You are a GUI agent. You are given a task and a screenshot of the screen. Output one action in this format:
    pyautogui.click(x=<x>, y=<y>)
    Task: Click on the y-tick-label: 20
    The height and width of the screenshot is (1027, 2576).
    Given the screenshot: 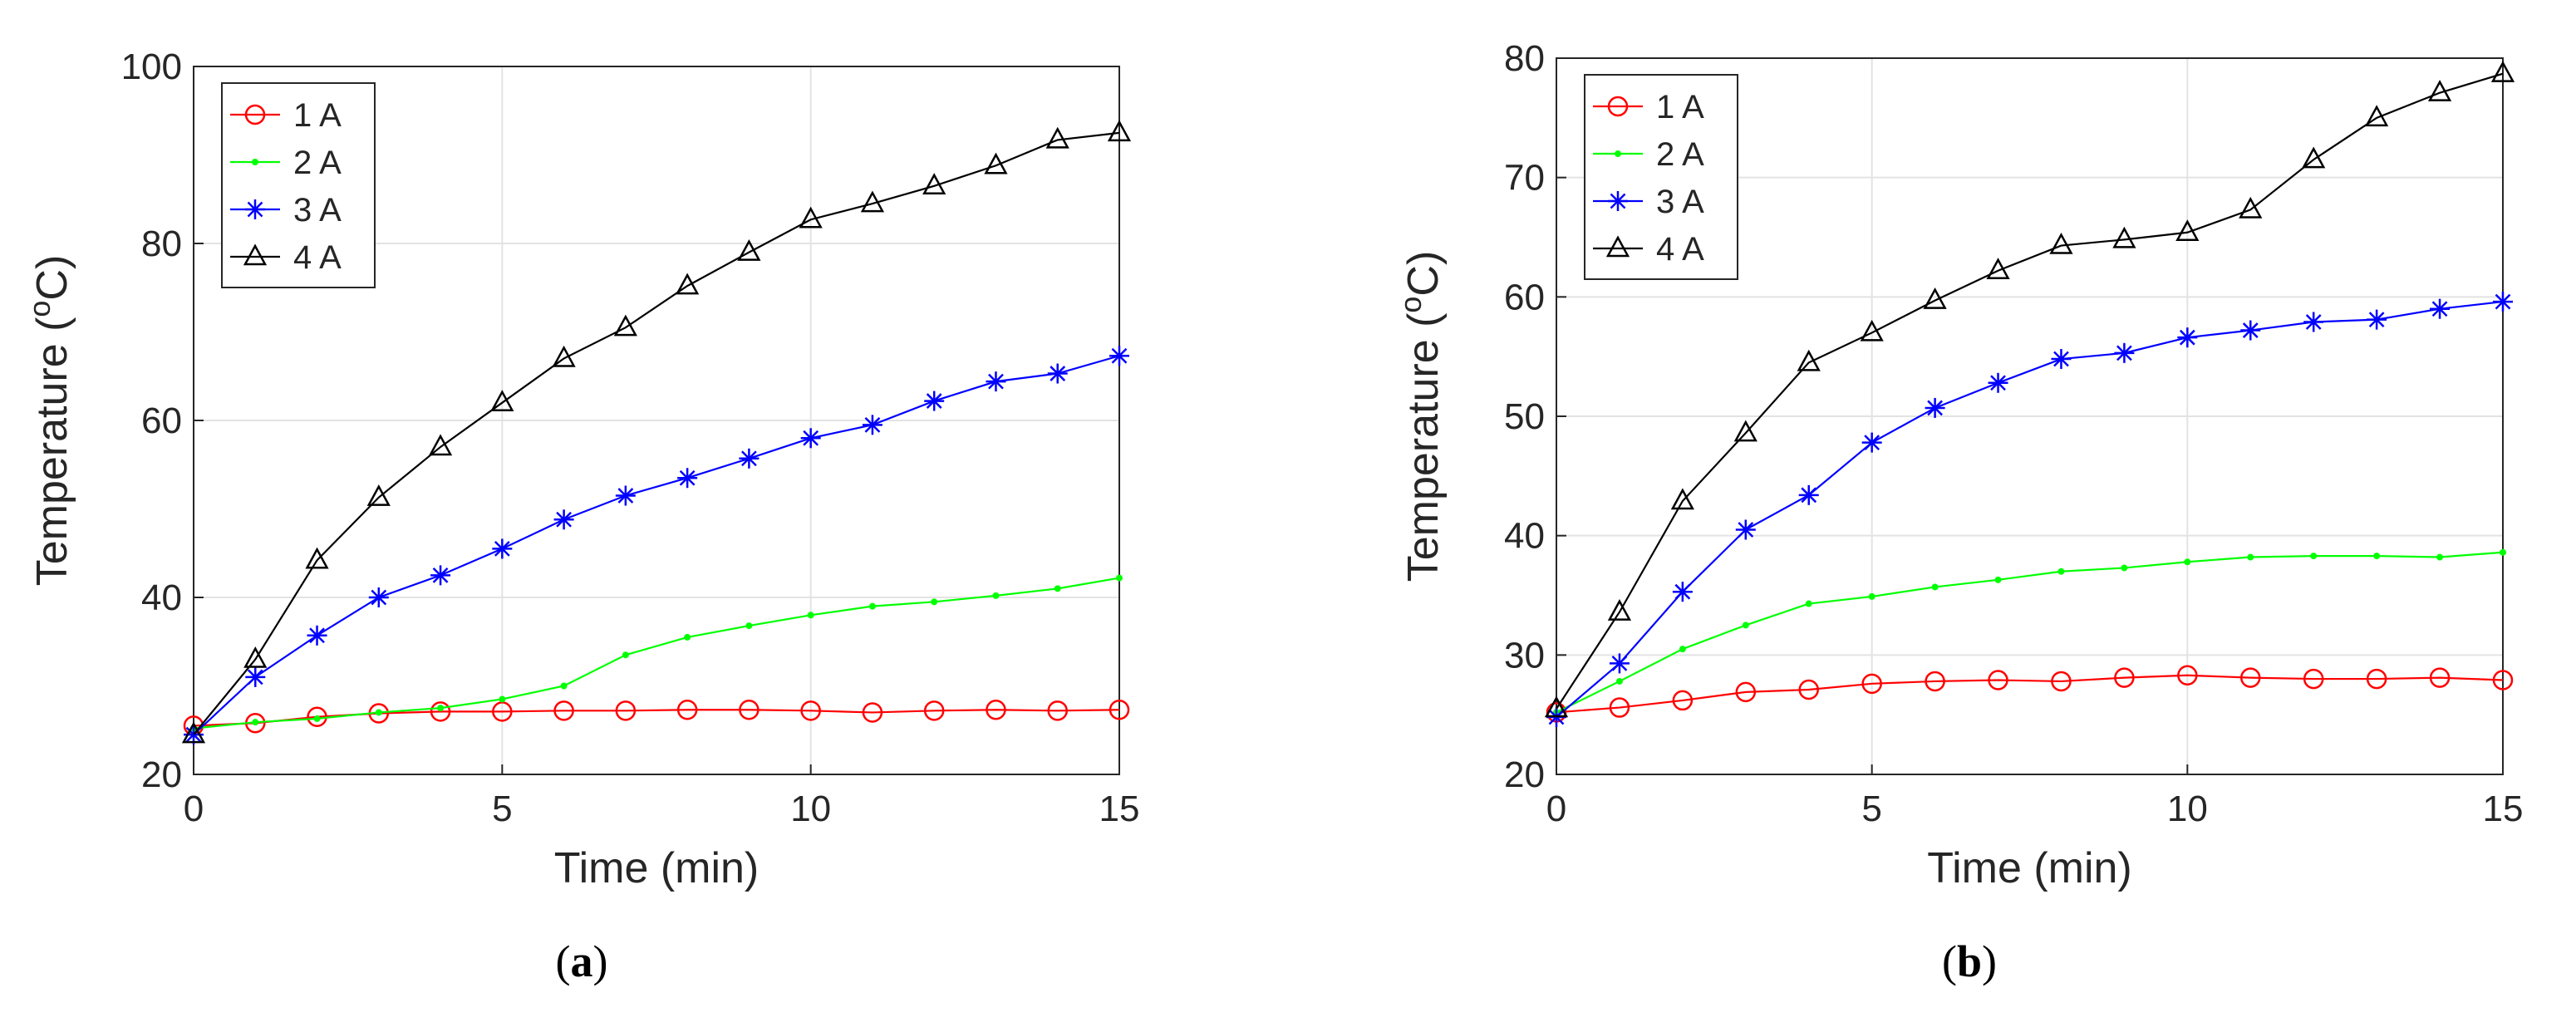 What is the action you would take?
    pyautogui.click(x=161, y=774)
    